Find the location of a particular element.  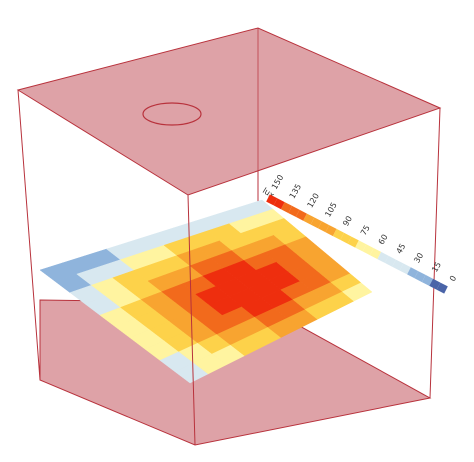

legend-tick-label: 90 is located at coordinates (347, 220).